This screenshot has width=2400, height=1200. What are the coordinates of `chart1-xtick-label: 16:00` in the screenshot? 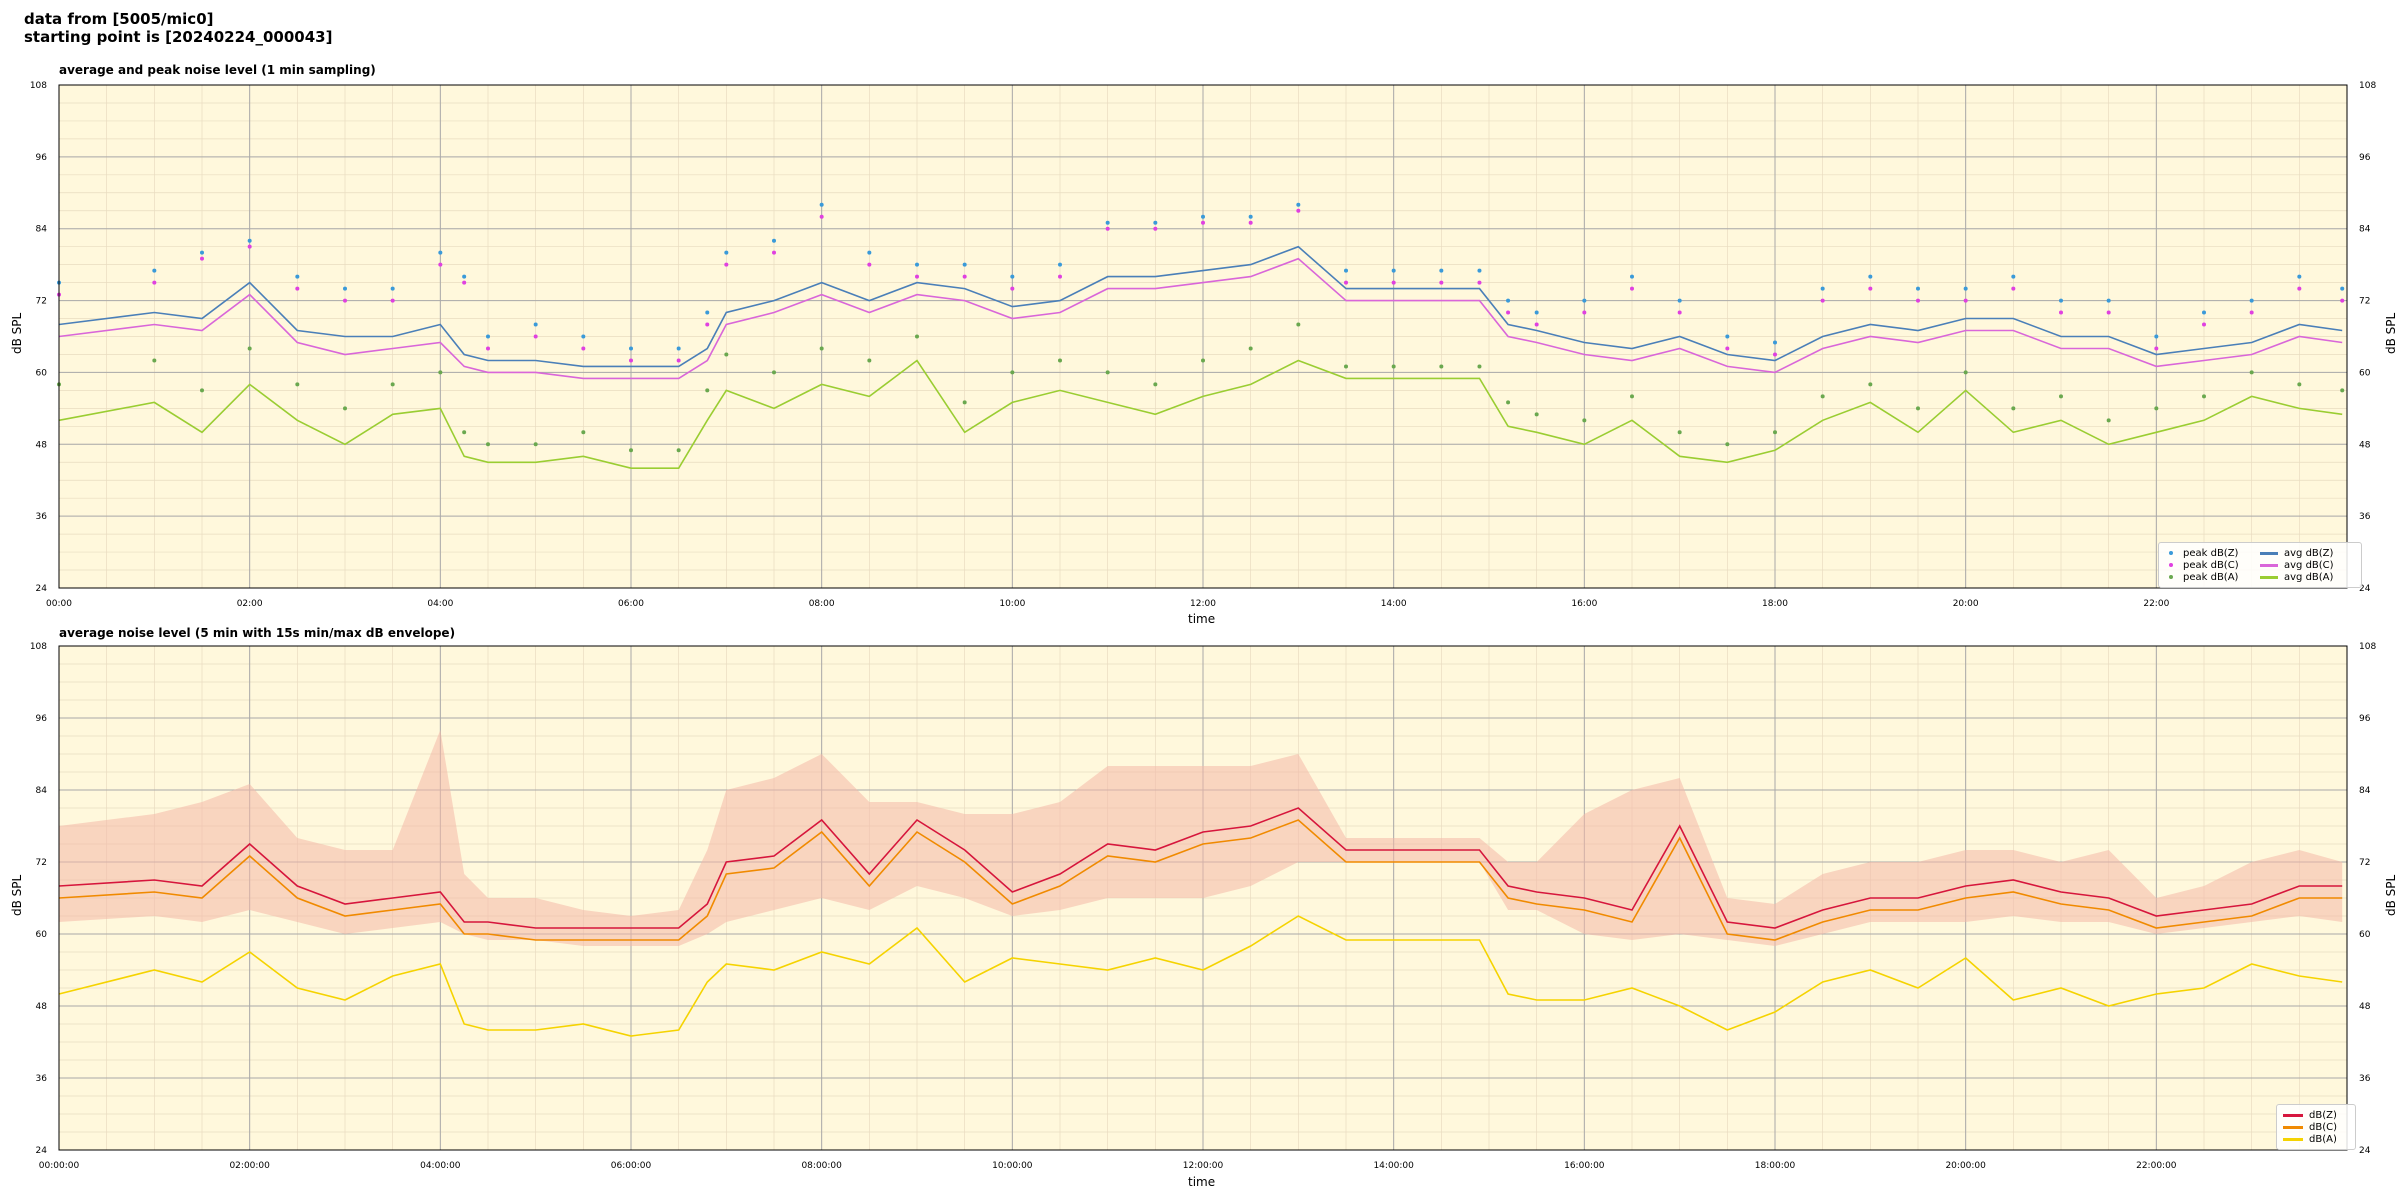 It's located at (1584, 604).